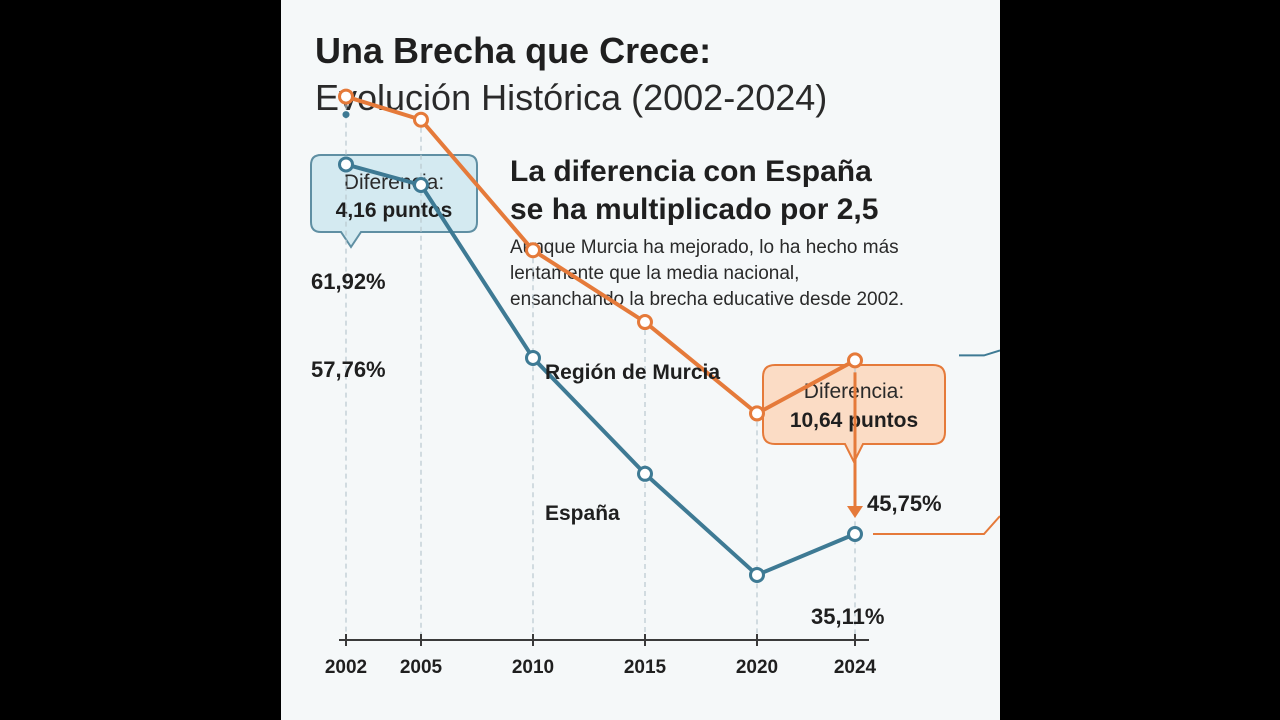 This screenshot has height=720, width=1280. What do you see at coordinates (645, 667) in the screenshot?
I see `x-tick-label-2015: 2015` at bounding box center [645, 667].